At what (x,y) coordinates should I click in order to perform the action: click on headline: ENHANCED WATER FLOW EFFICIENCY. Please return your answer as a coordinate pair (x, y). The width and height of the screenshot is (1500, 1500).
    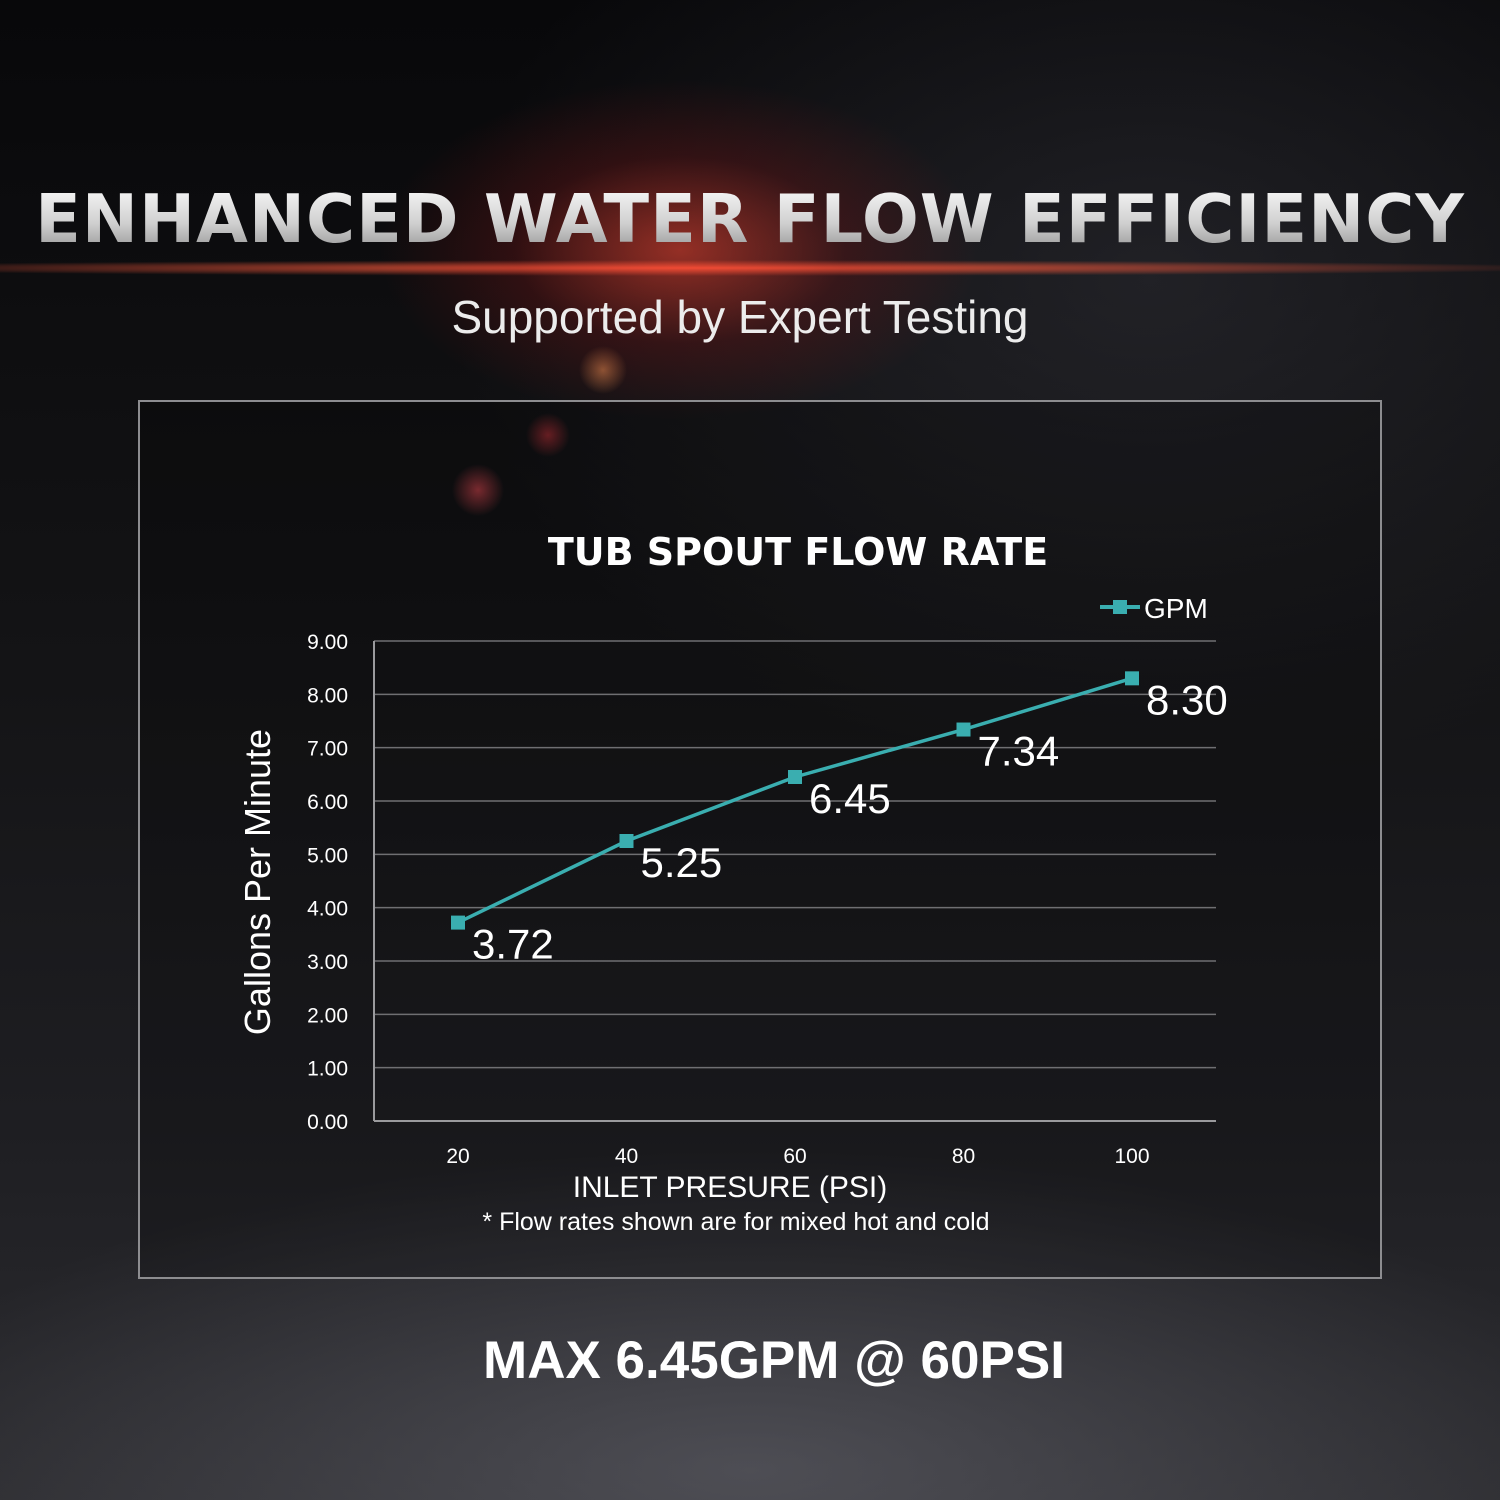
    Looking at the image, I should click on (750, 219).